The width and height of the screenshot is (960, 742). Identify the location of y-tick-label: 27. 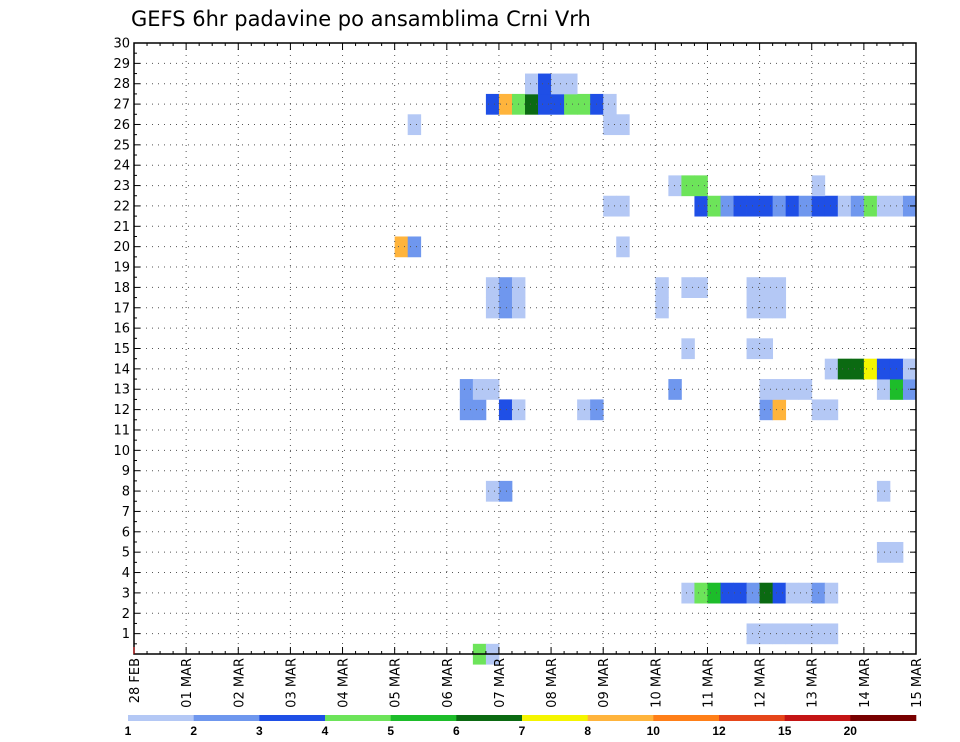
(121, 105).